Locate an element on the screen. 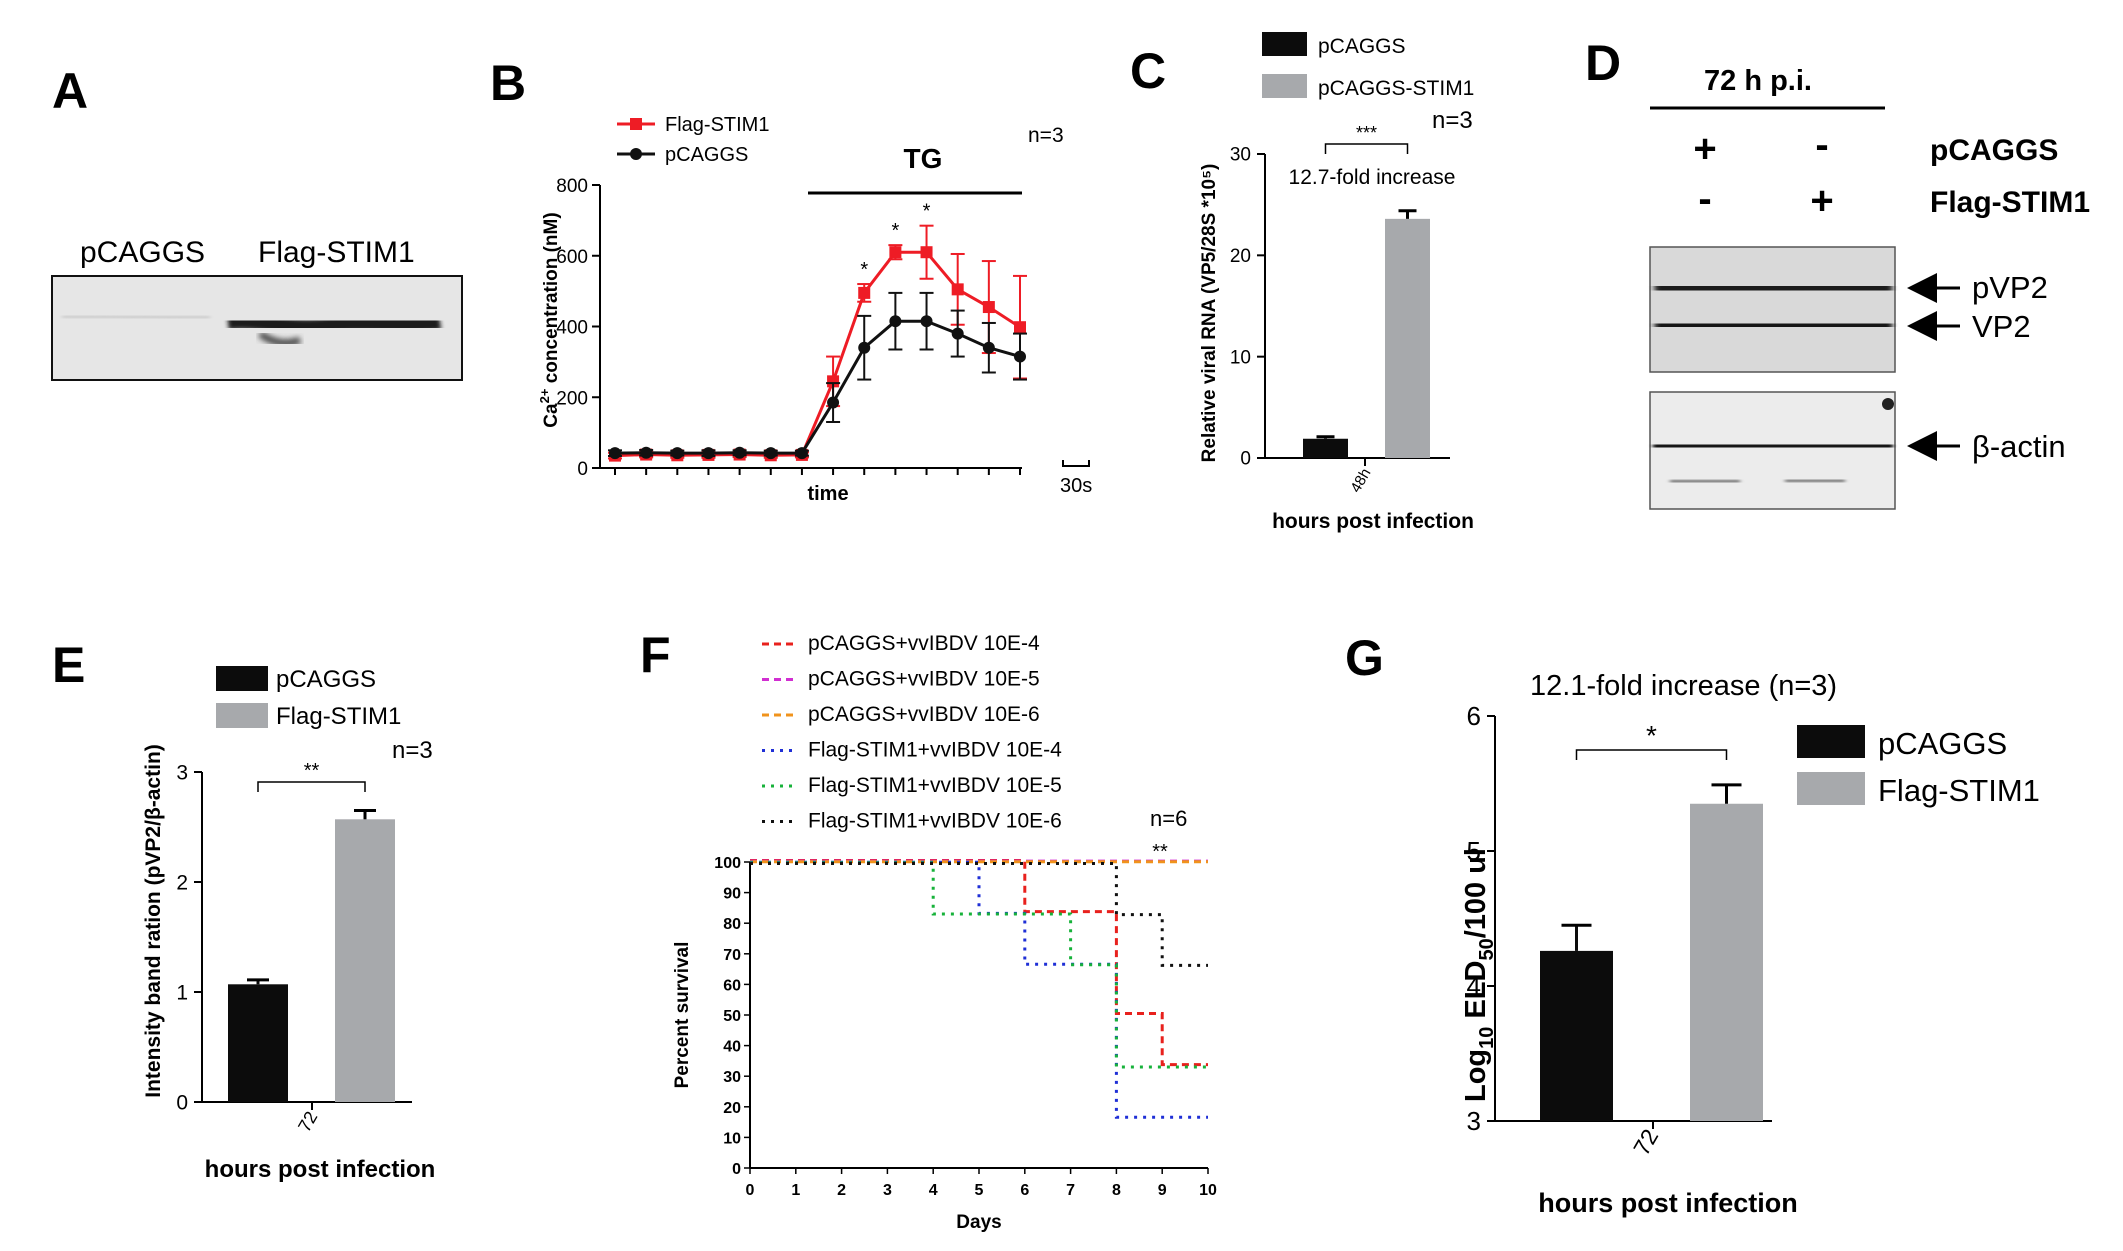 This screenshot has height=1251, width=2123. legend-g-swatch-stim1 is located at coordinates (1831, 788).